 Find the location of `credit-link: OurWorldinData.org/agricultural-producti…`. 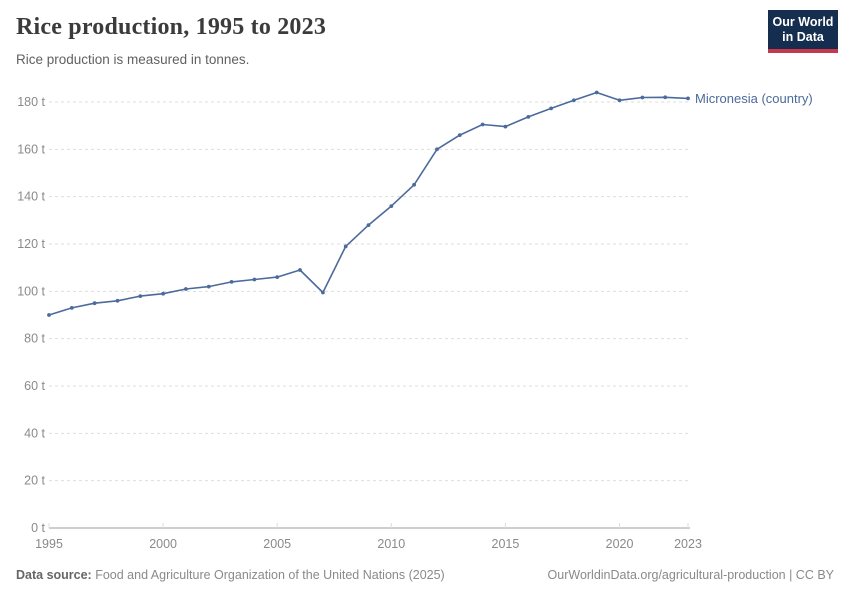

credit-link: OurWorldinData.org/agricultural-producti… is located at coordinates (690, 575).